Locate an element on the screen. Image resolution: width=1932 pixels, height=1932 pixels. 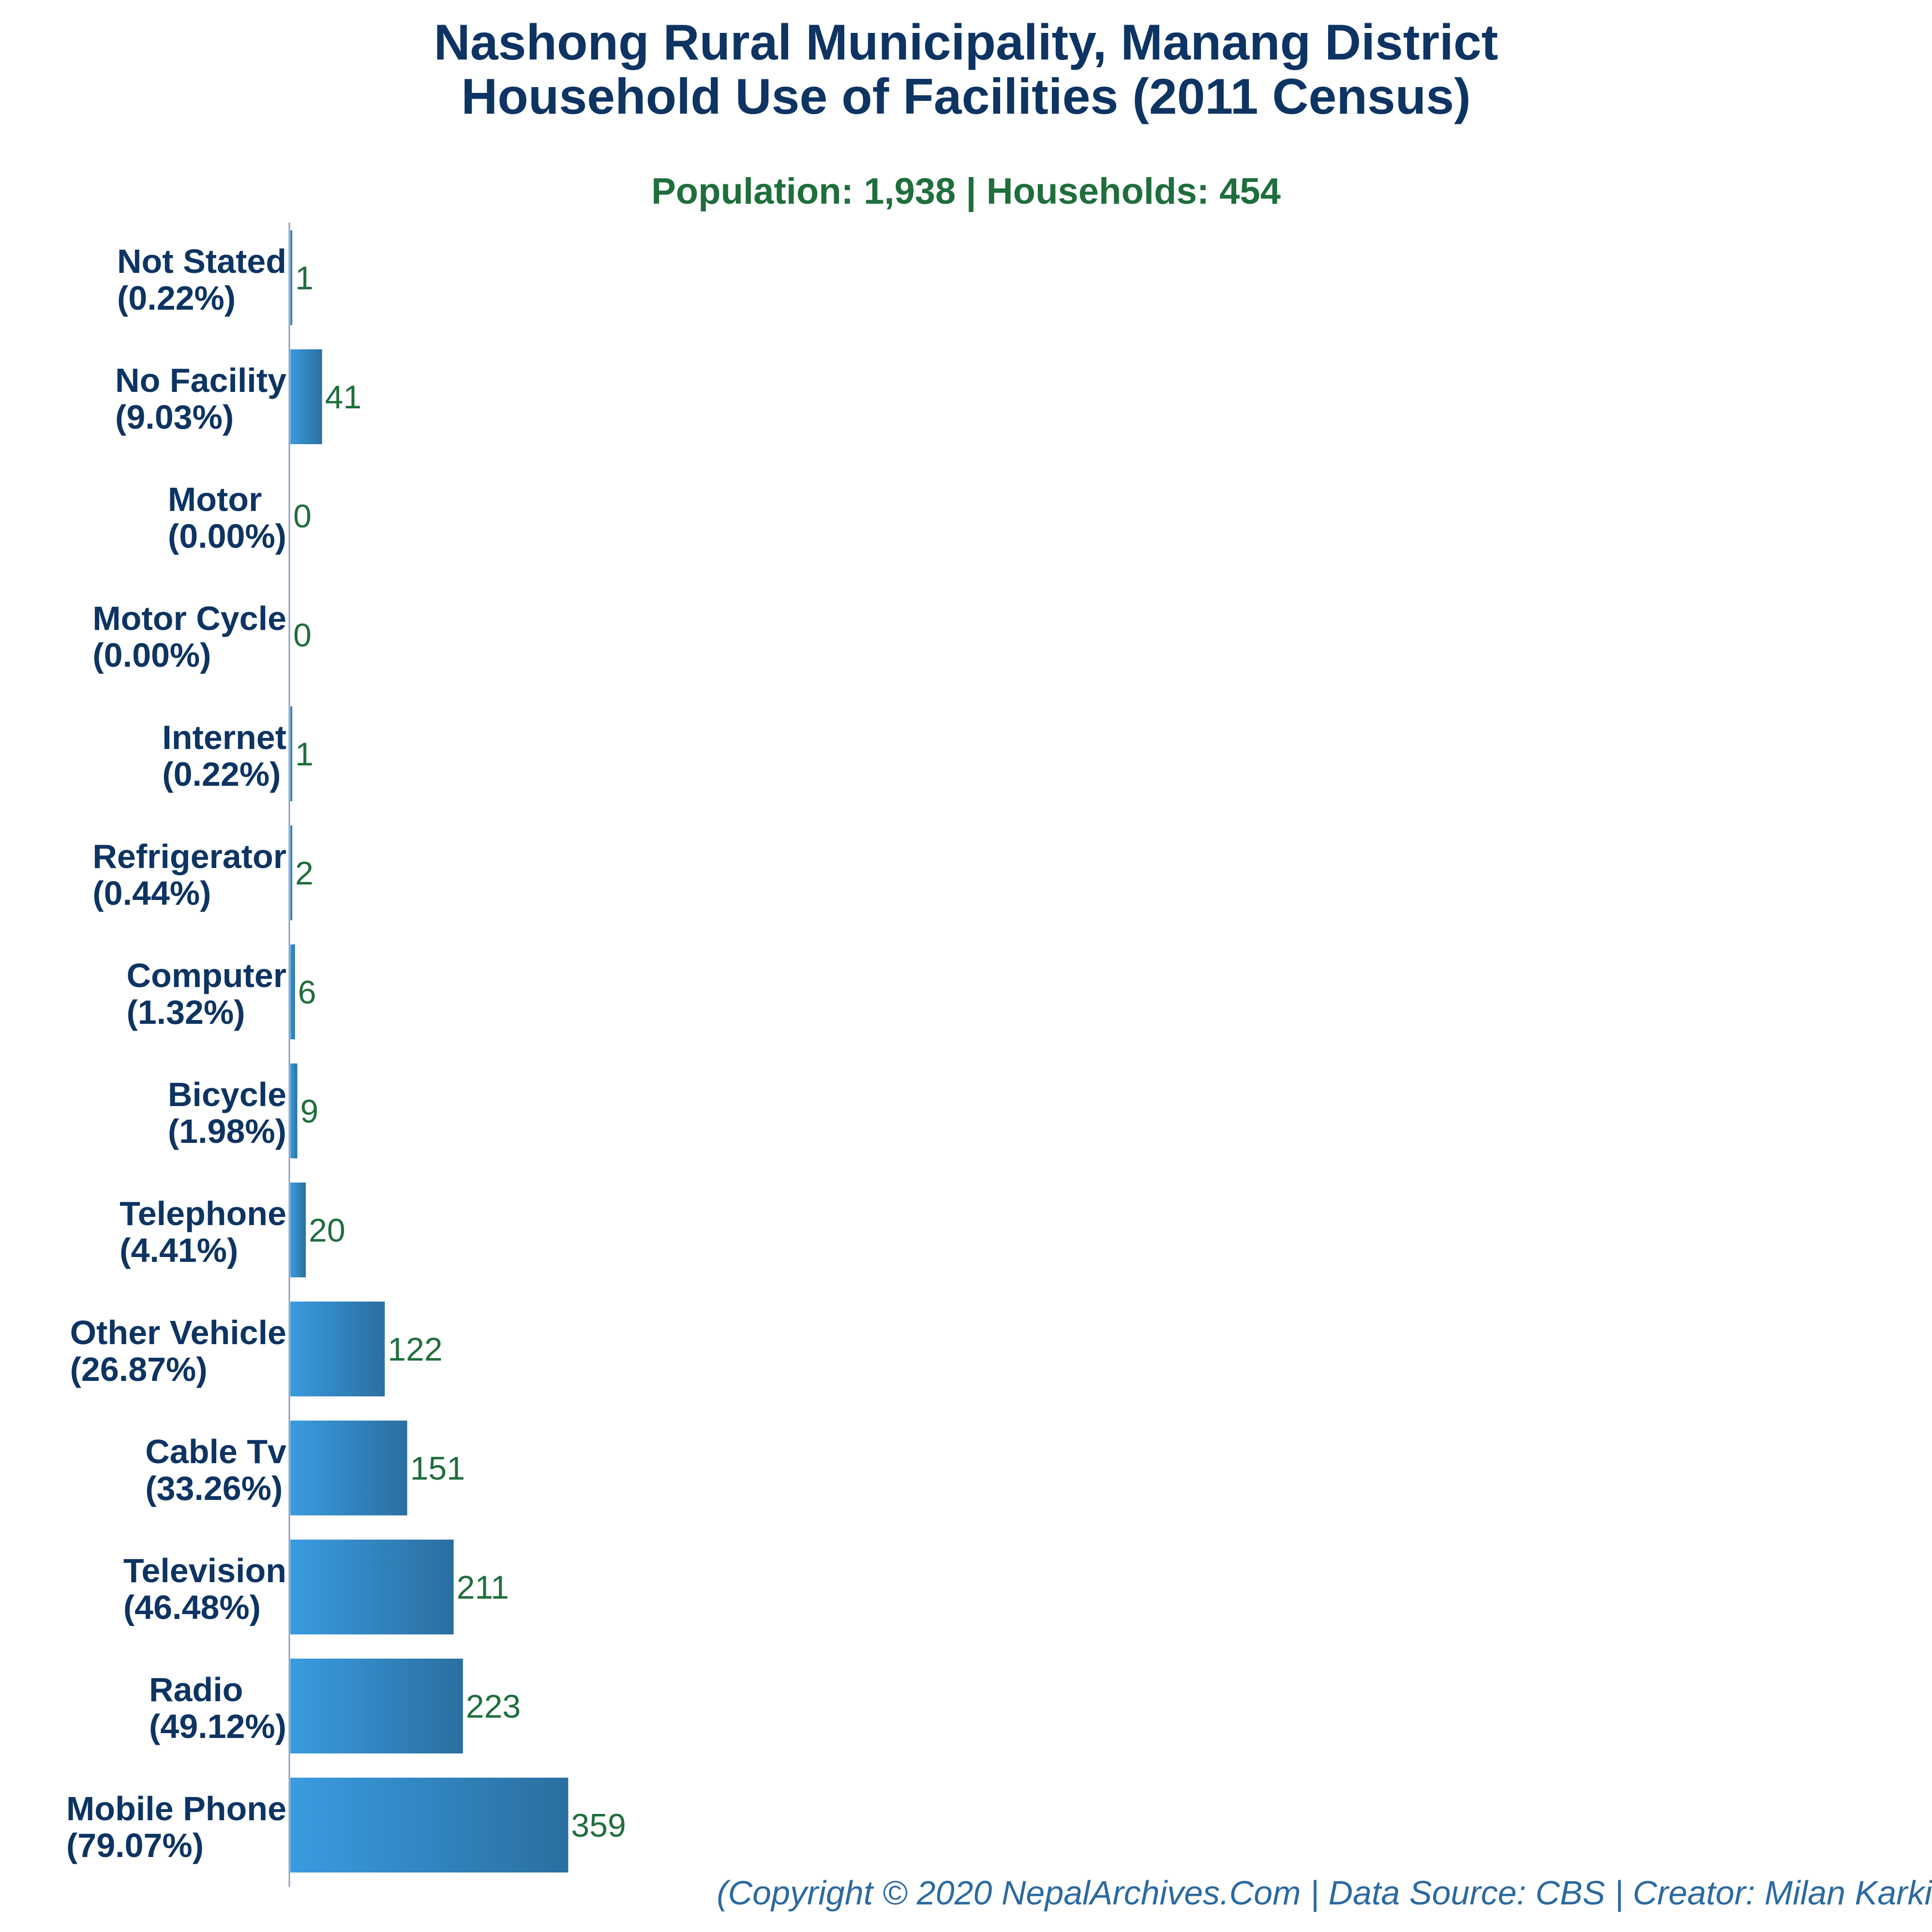
category-percentage: (49.12%) is located at coordinates (217, 1726).